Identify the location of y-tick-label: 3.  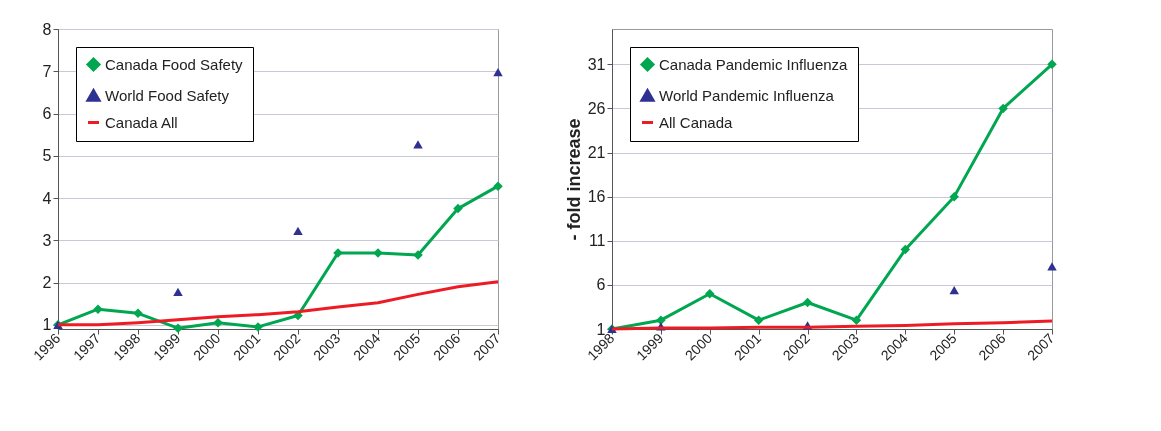
(47, 240).